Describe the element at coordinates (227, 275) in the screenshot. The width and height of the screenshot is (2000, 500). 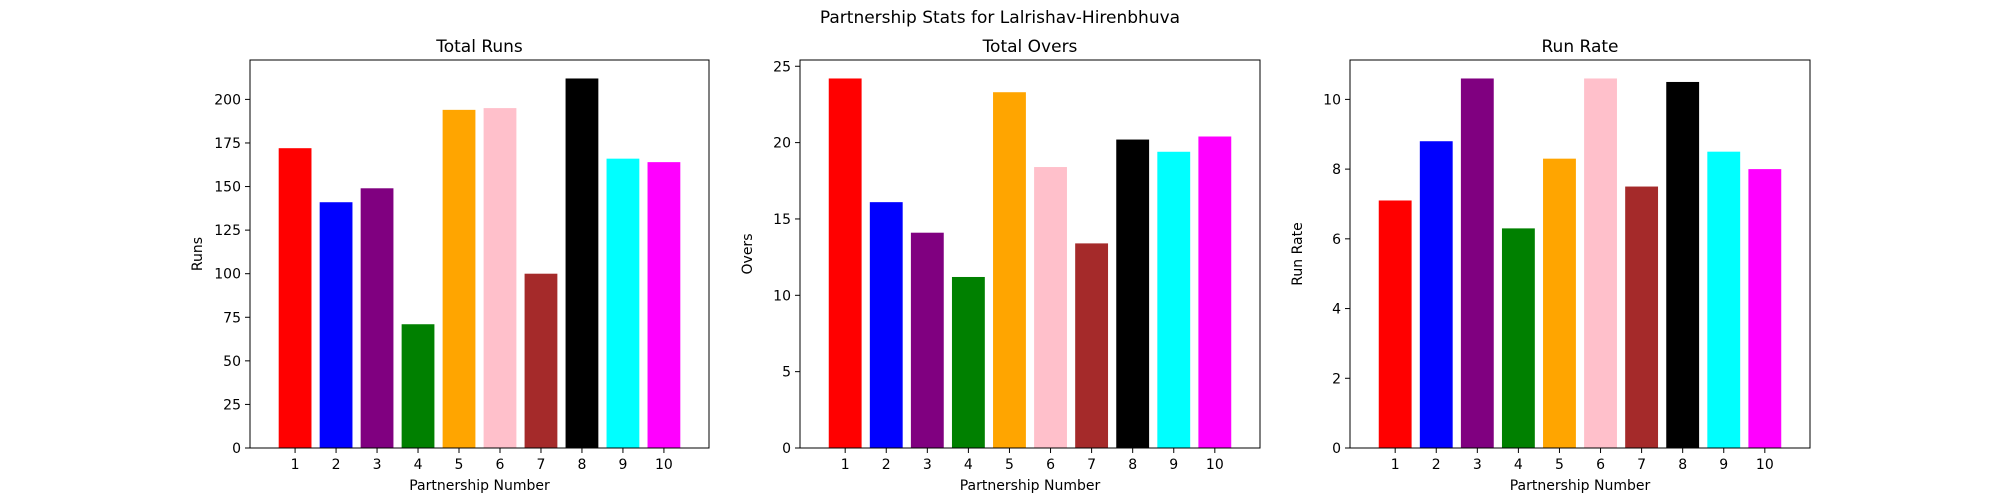
I see `y-tick-label: 100` at that location.